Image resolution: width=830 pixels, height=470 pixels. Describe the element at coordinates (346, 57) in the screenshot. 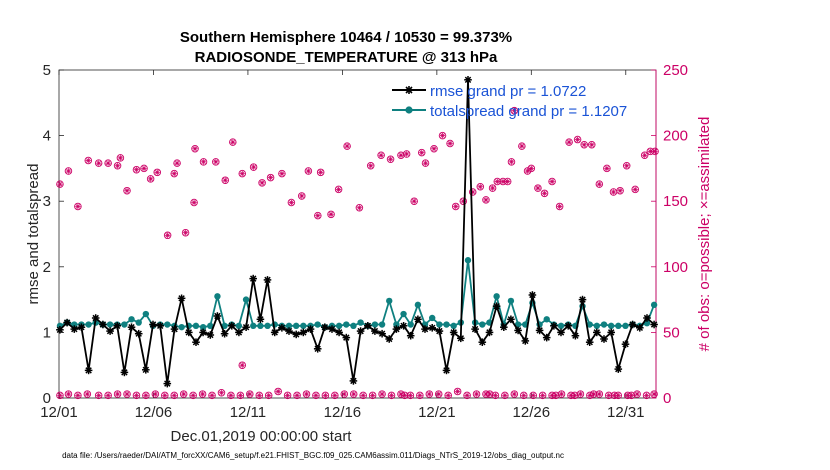

I see `chart-title-line2: RADIOSONDE_TEMPERATURE @ 313 hPa` at that location.